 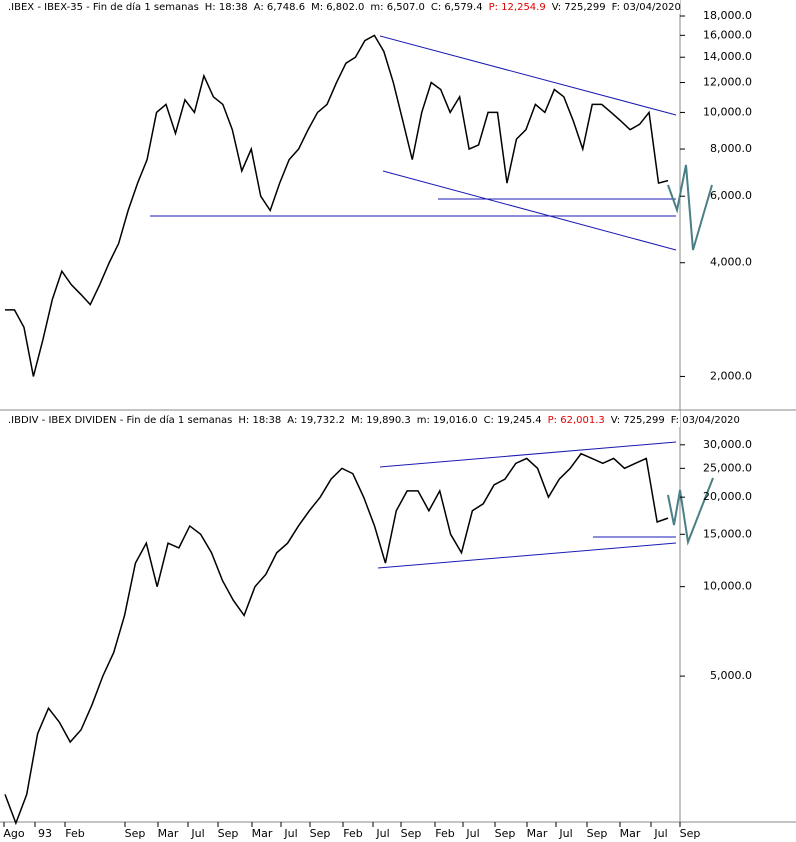 I want to click on header-item: .IBEX - IBEX-35 - Fin de día 1 semanas, so click(x=103, y=7).